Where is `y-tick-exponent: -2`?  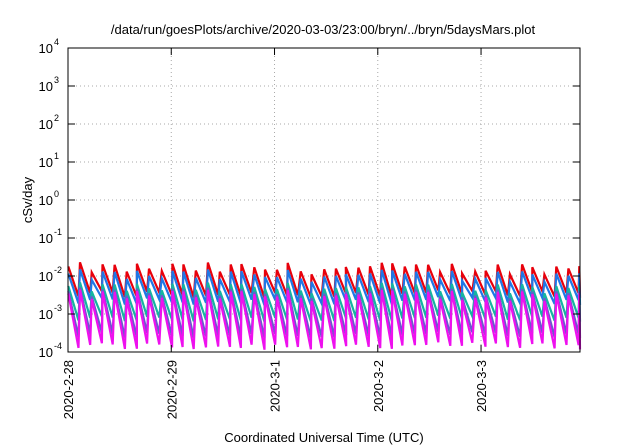
y-tick-exponent: -2 is located at coordinates (58, 270).